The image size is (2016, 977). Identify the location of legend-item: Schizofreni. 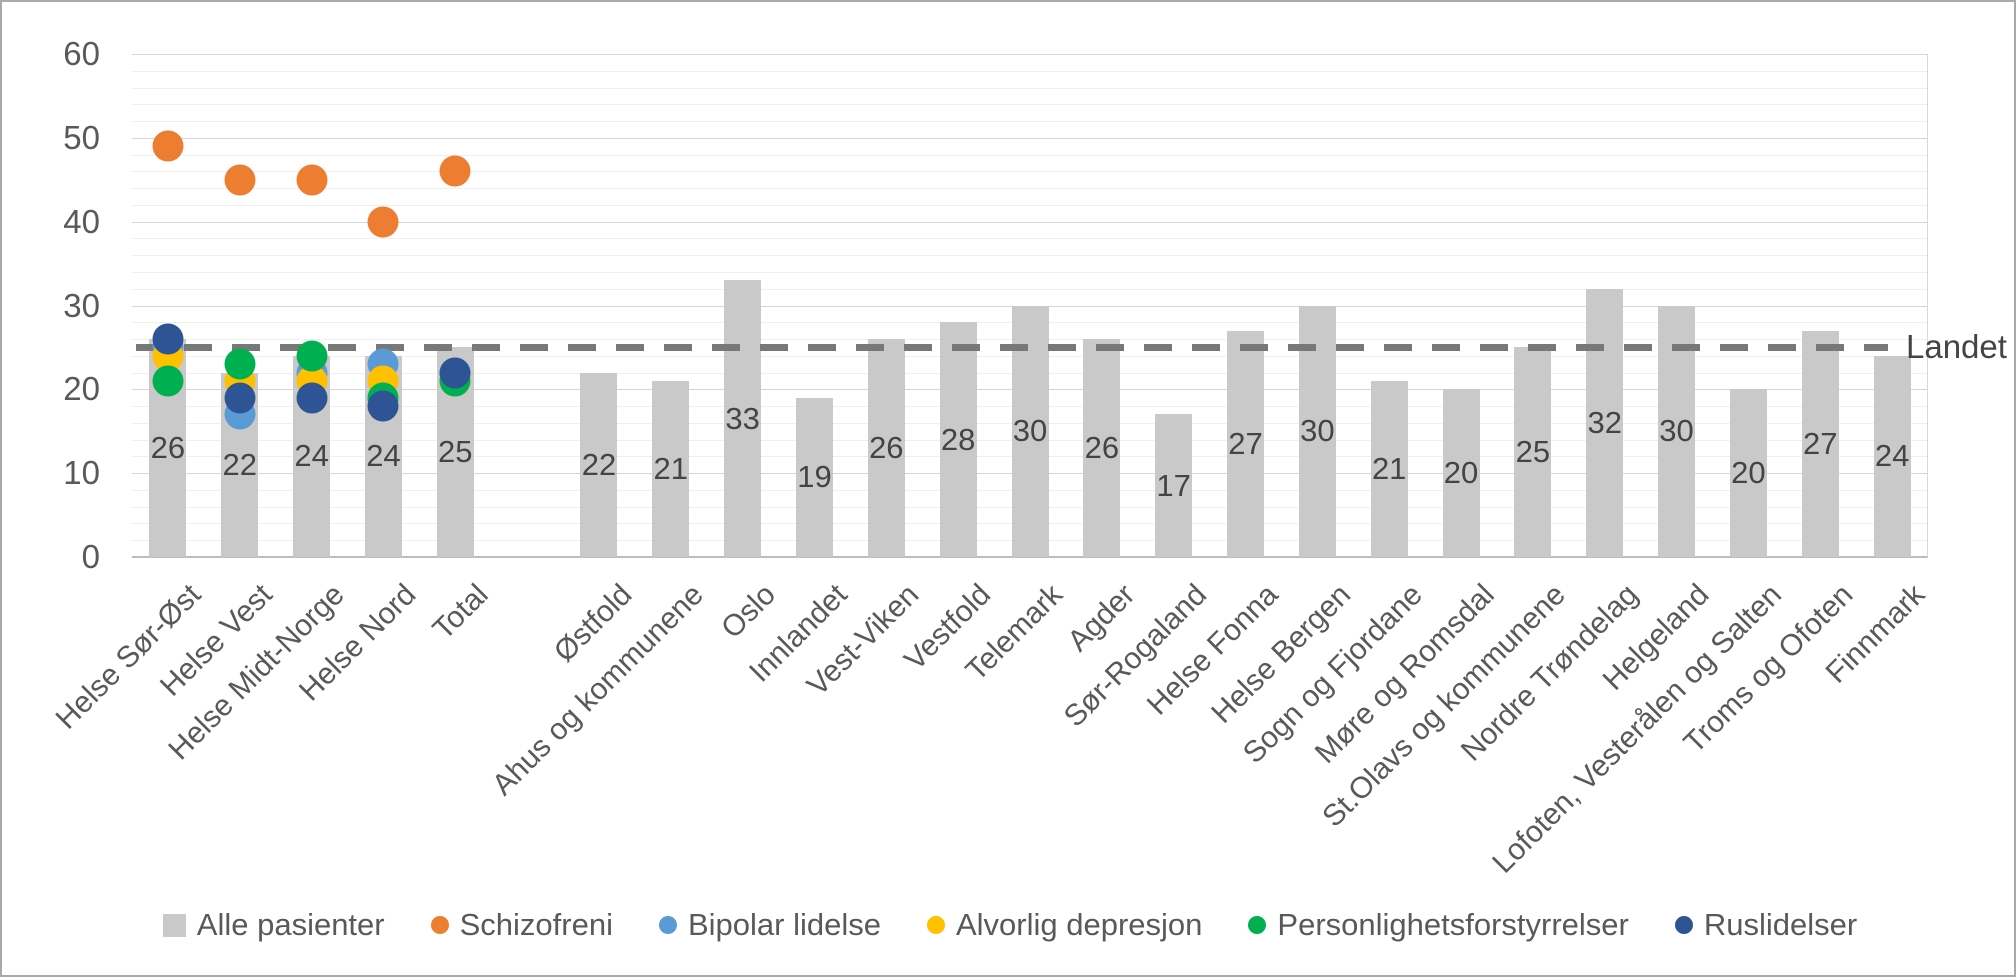
(521, 925).